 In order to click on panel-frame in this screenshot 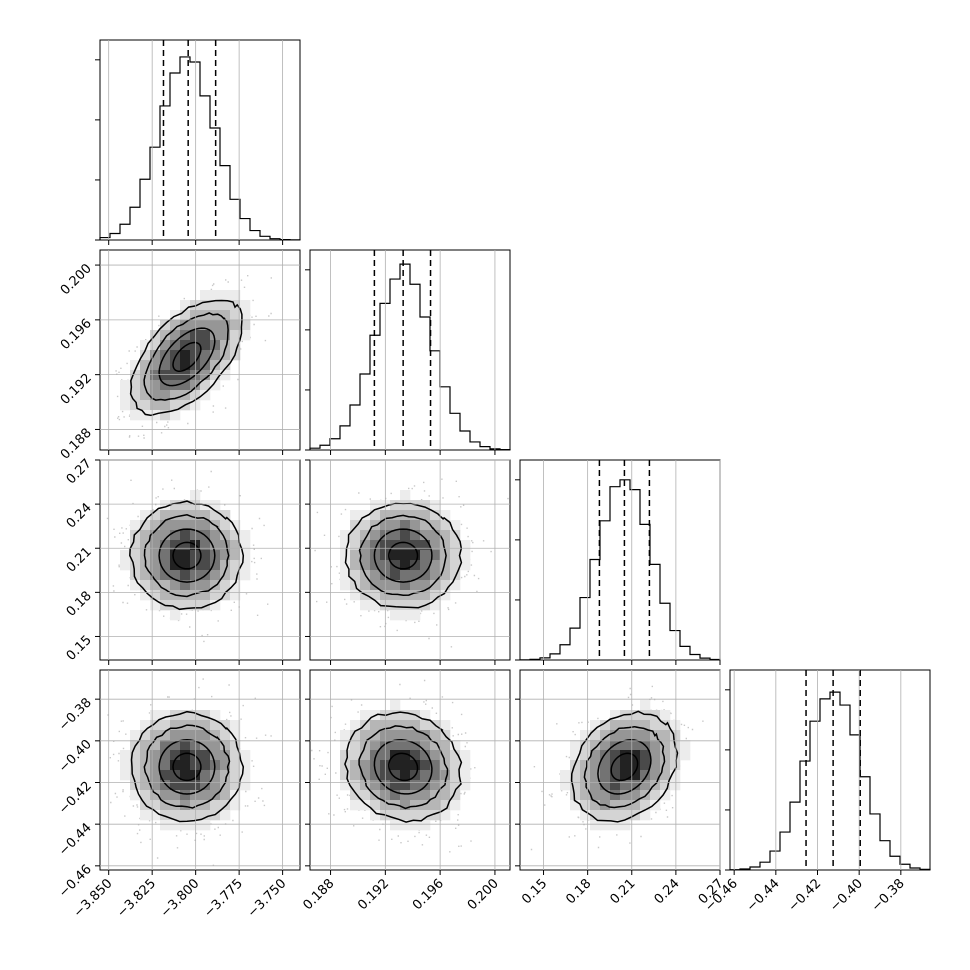, I will do `click(200, 350)`.